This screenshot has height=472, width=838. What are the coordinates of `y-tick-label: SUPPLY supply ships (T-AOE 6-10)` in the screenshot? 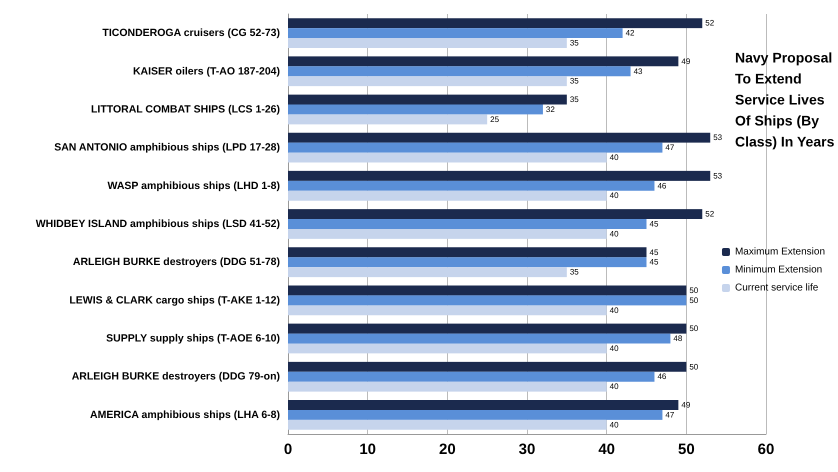 It's located at (193, 338).